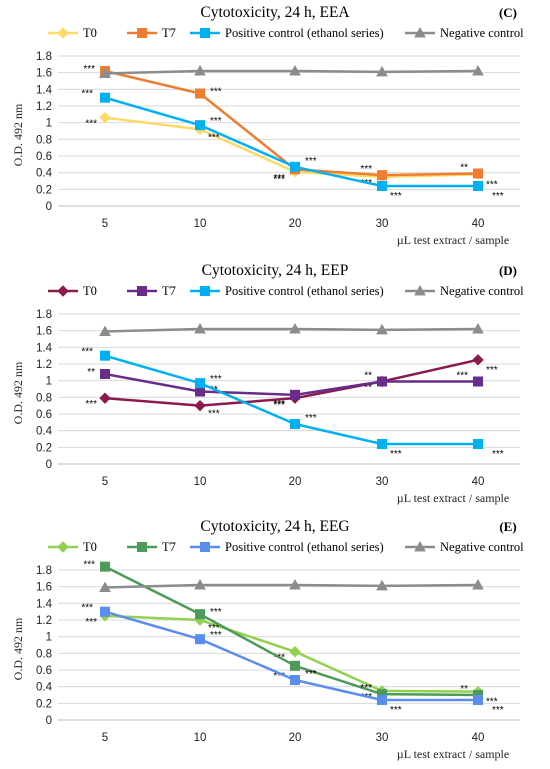 This screenshot has width=550, height=769. I want to click on legend-item-positive-control-ethanol-series: Positive control (ethanol series), so click(287, 33).